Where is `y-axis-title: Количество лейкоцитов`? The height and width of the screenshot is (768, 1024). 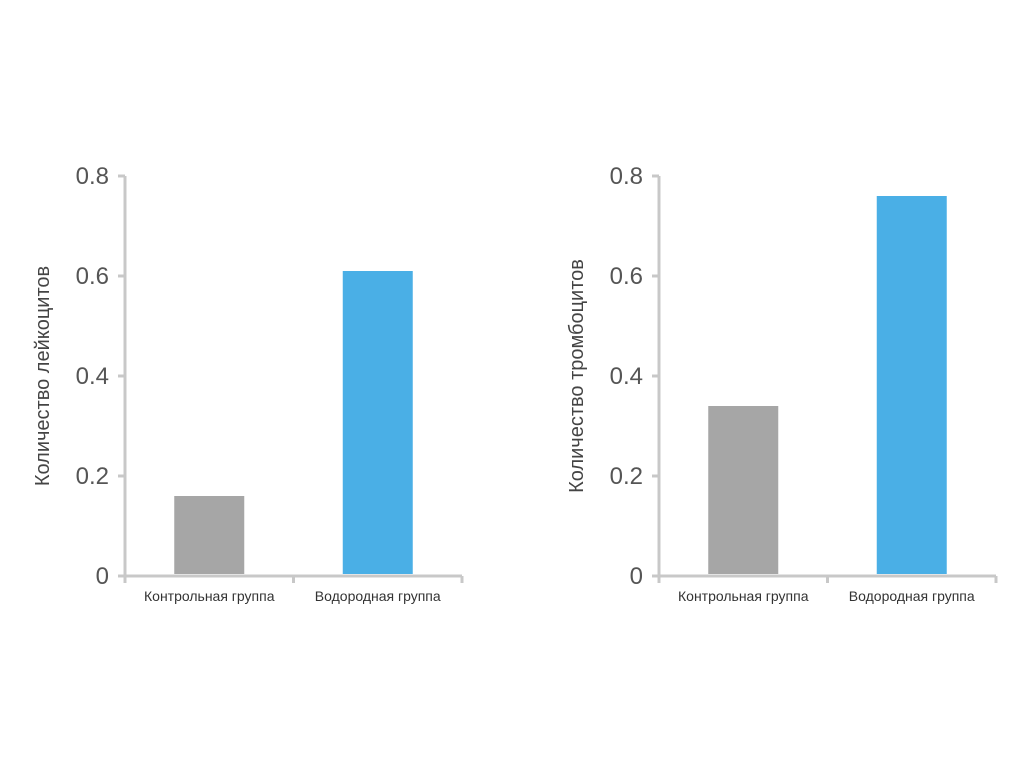
y-axis-title: Количество лейкоцитов is located at coordinates (43, 376).